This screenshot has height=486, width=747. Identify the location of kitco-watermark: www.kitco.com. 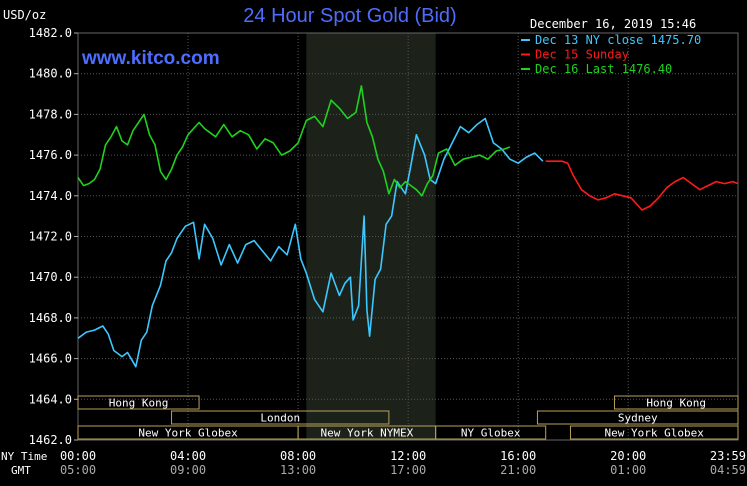
(150, 58).